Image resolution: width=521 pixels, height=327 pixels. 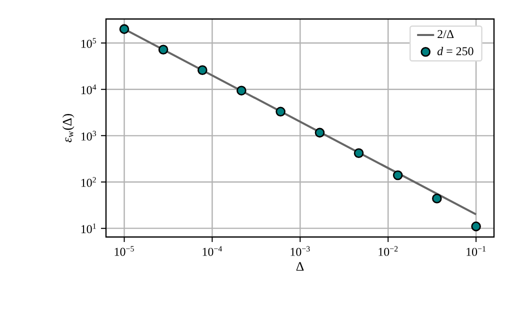 What do you see at coordinates (88, 228) in the screenshot?
I see `y-tick-label: 10$^{1}$` at bounding box center [88, 228].